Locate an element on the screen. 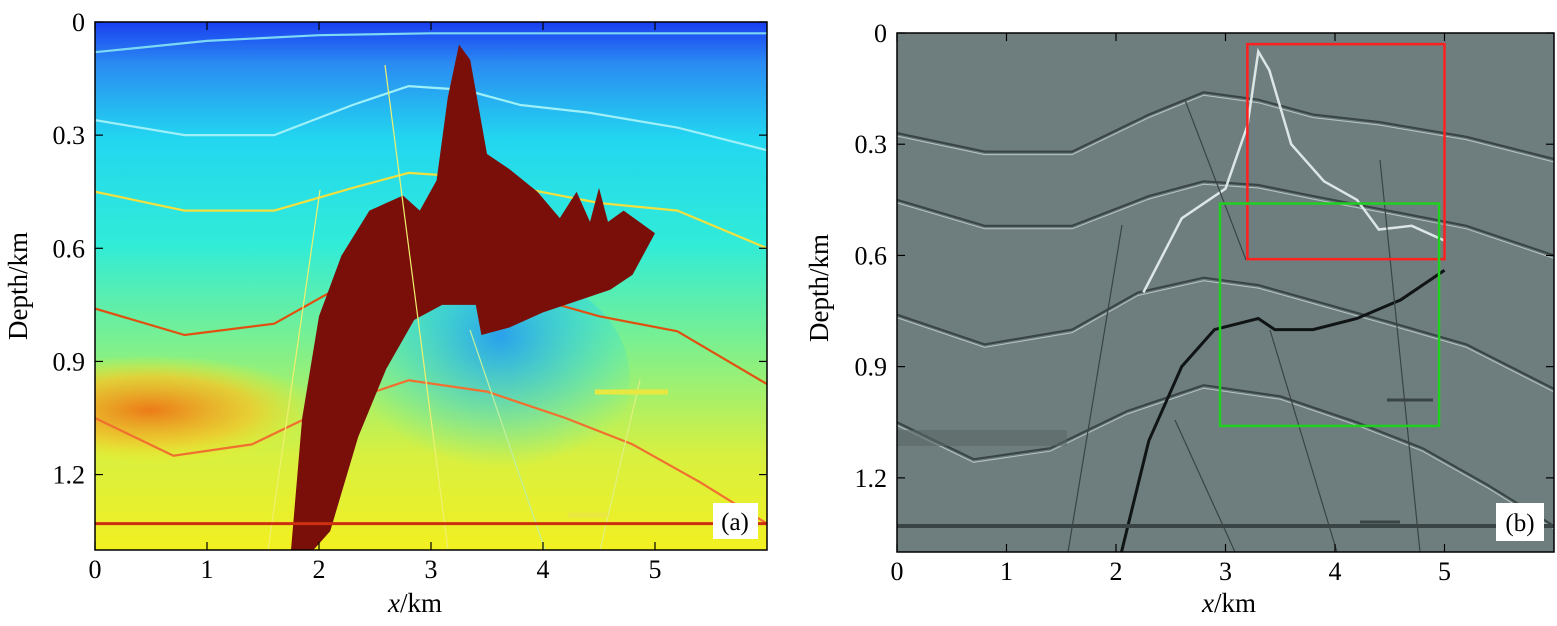  reflector-h5 is located at coordinates (431, 452).